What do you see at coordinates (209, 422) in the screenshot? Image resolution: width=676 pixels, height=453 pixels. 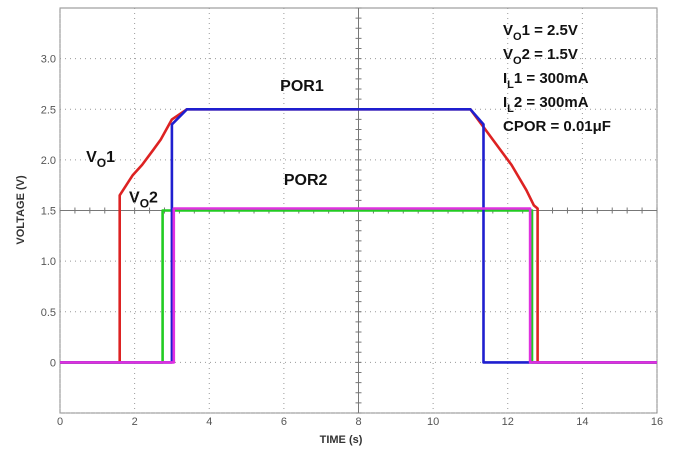 I see `x-tick-label: 4` at bounding box center [209, 422].